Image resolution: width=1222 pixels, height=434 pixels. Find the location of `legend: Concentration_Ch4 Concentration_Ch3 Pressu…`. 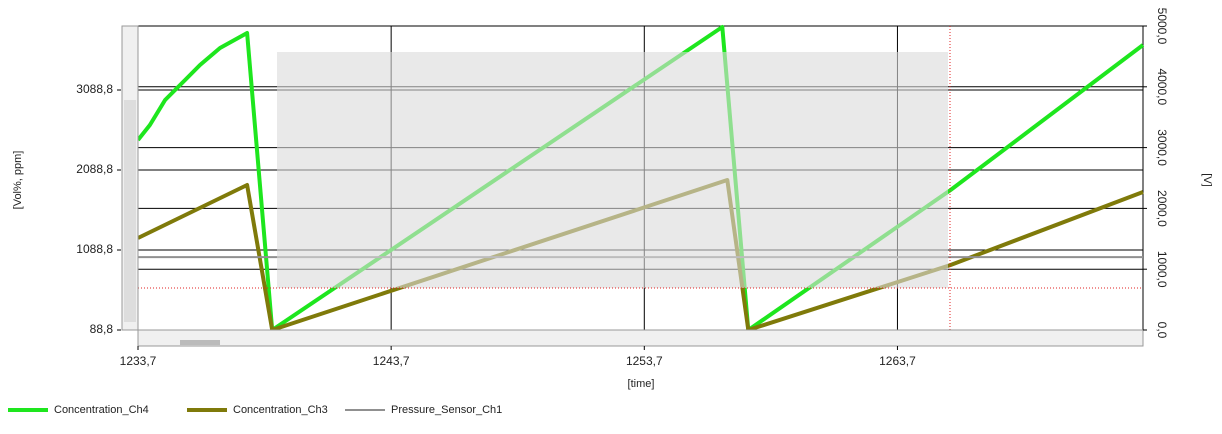

legend: Concentration_Ch4 Concentration_Ch3 Pressu… is located at coordinates (255, 410).